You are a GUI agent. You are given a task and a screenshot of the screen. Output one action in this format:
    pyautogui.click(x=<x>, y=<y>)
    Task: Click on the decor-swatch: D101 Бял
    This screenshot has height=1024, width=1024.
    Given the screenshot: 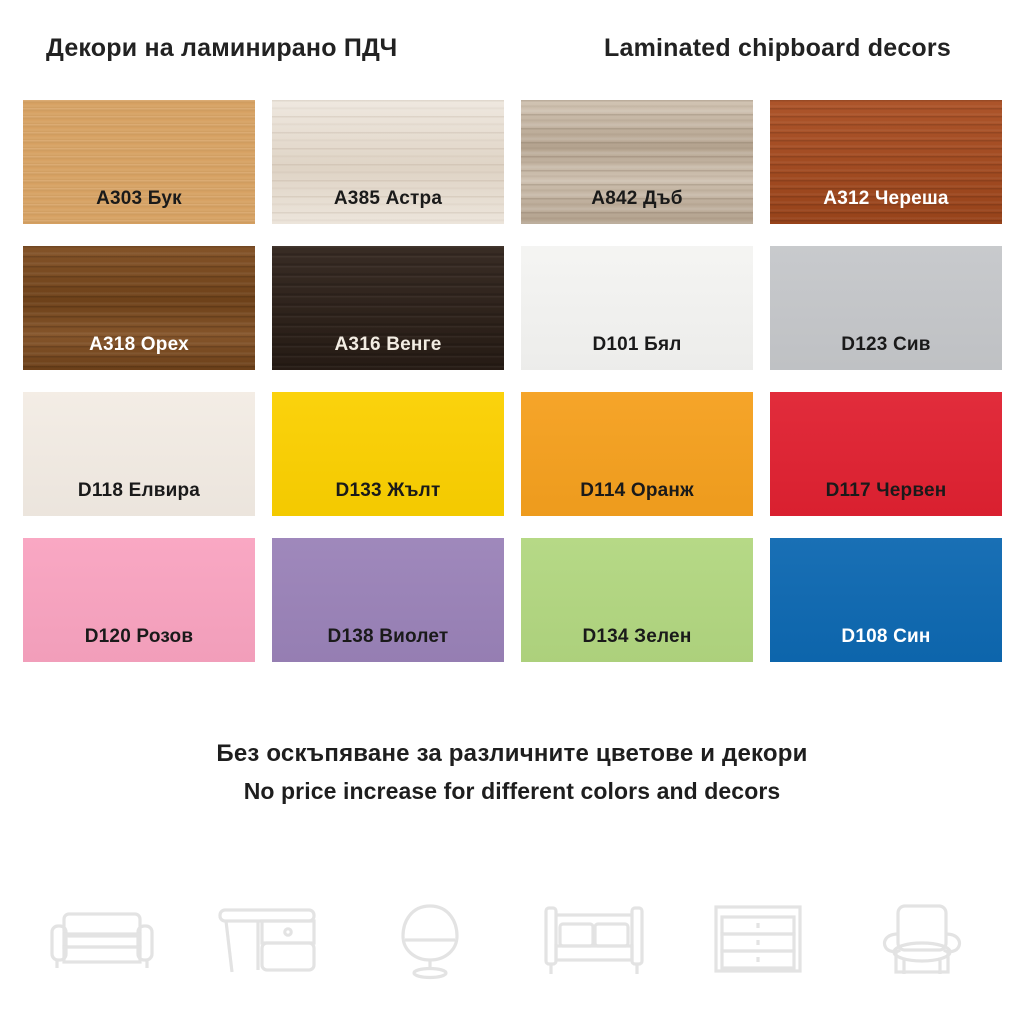 What is the action you would take?
    pyautogui.click(x=637, y=308)
    